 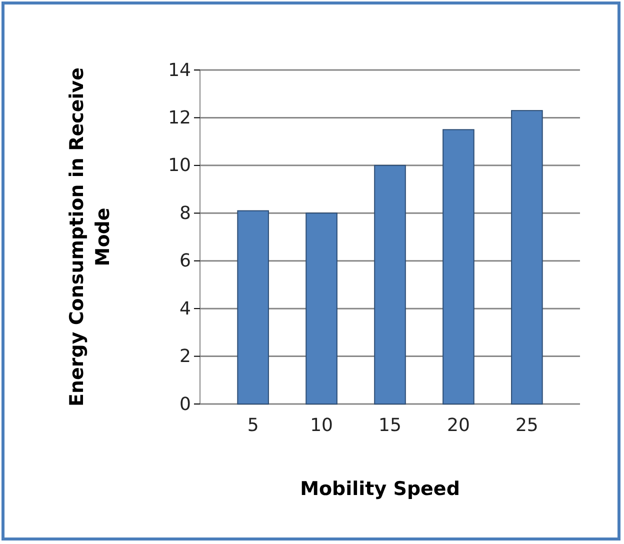 I want to click on x-tick-label: 25, so click(x=526, y=425).